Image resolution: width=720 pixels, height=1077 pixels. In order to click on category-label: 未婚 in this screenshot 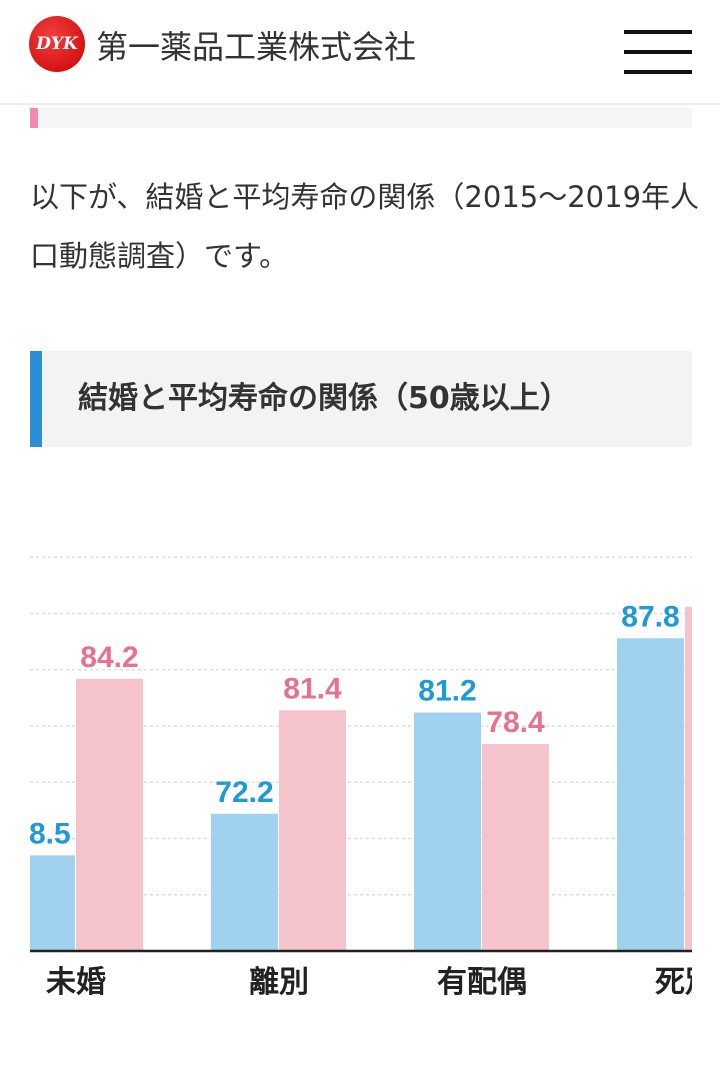, I will do `click(76, 982)`.